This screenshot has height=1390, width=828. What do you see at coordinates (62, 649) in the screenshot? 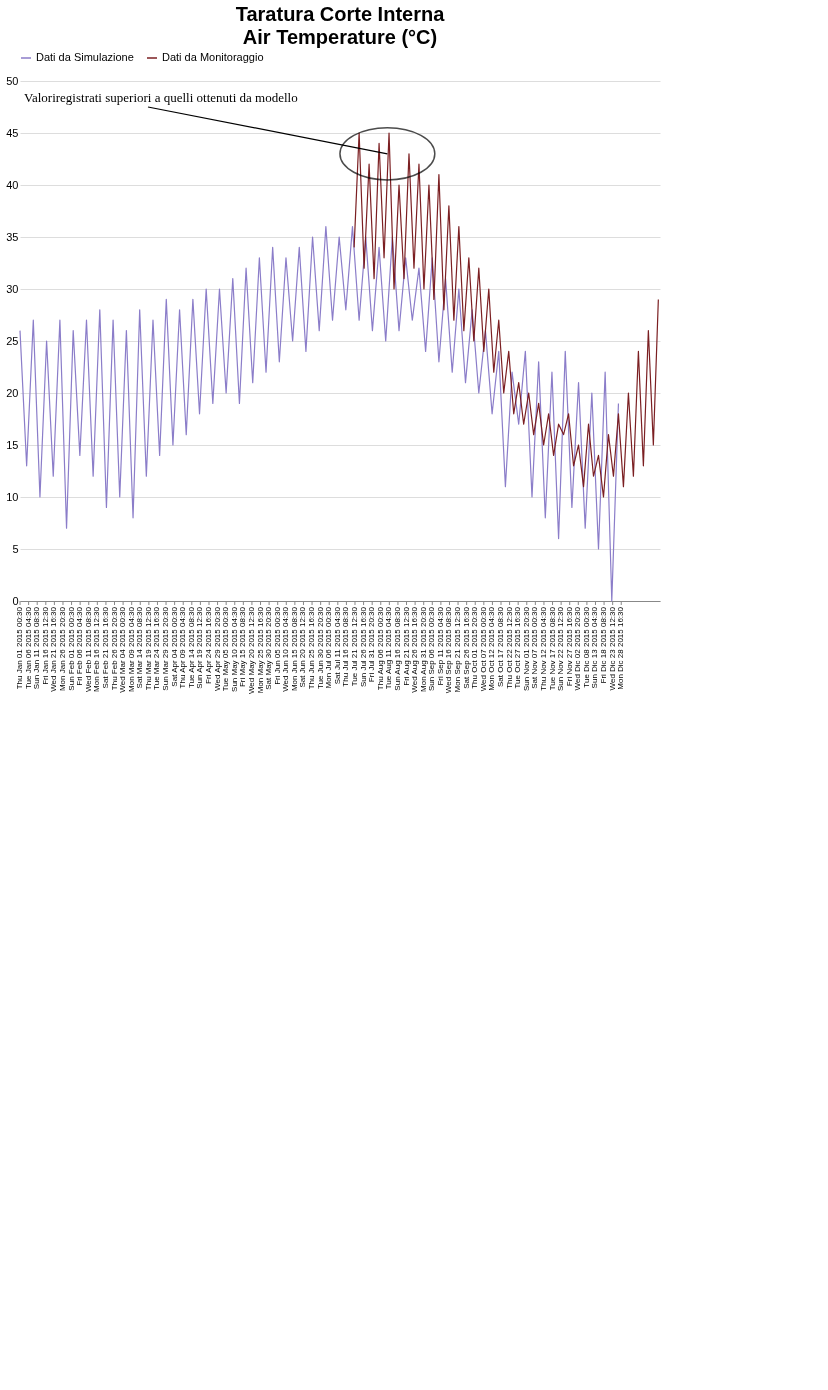
I see `x-tick-label: Mon Jan 26 2015 20:30` at bounding box center [62, 649].